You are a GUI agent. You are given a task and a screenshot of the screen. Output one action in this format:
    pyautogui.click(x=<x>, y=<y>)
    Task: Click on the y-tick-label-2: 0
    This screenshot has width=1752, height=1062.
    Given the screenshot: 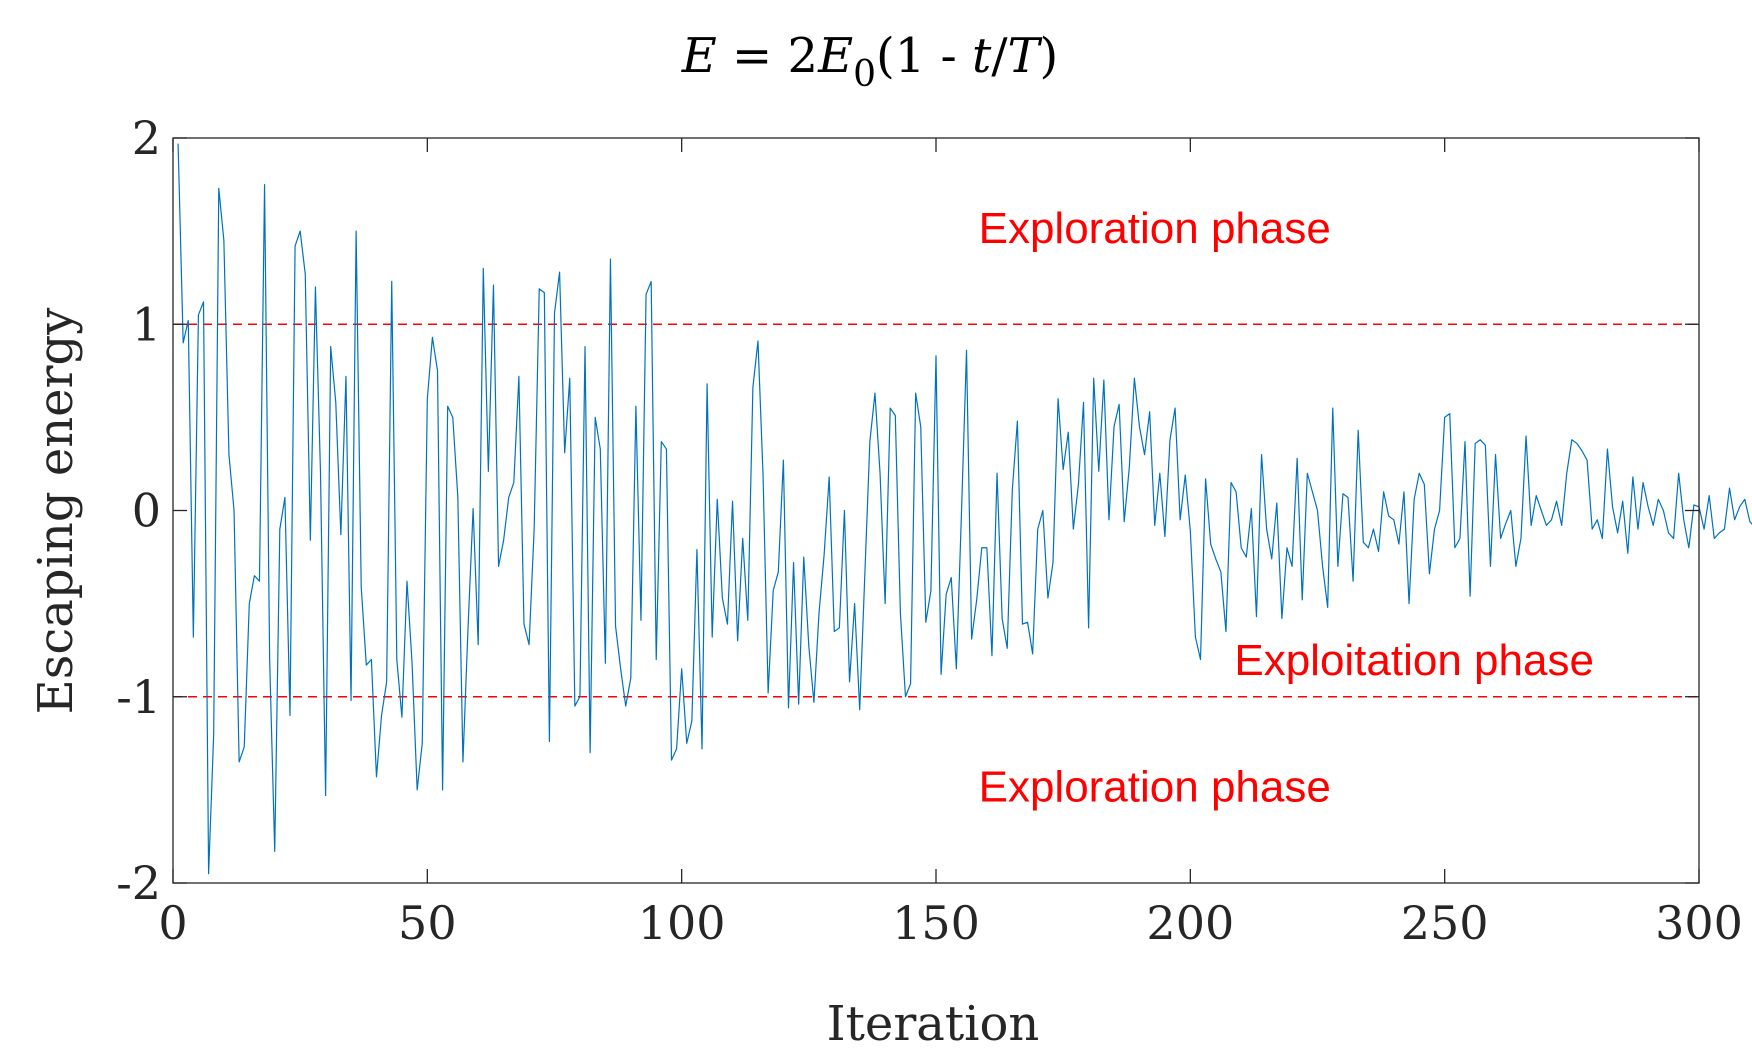 What is the action you would take?
    pyautogui.click(x=146, y=511)
    